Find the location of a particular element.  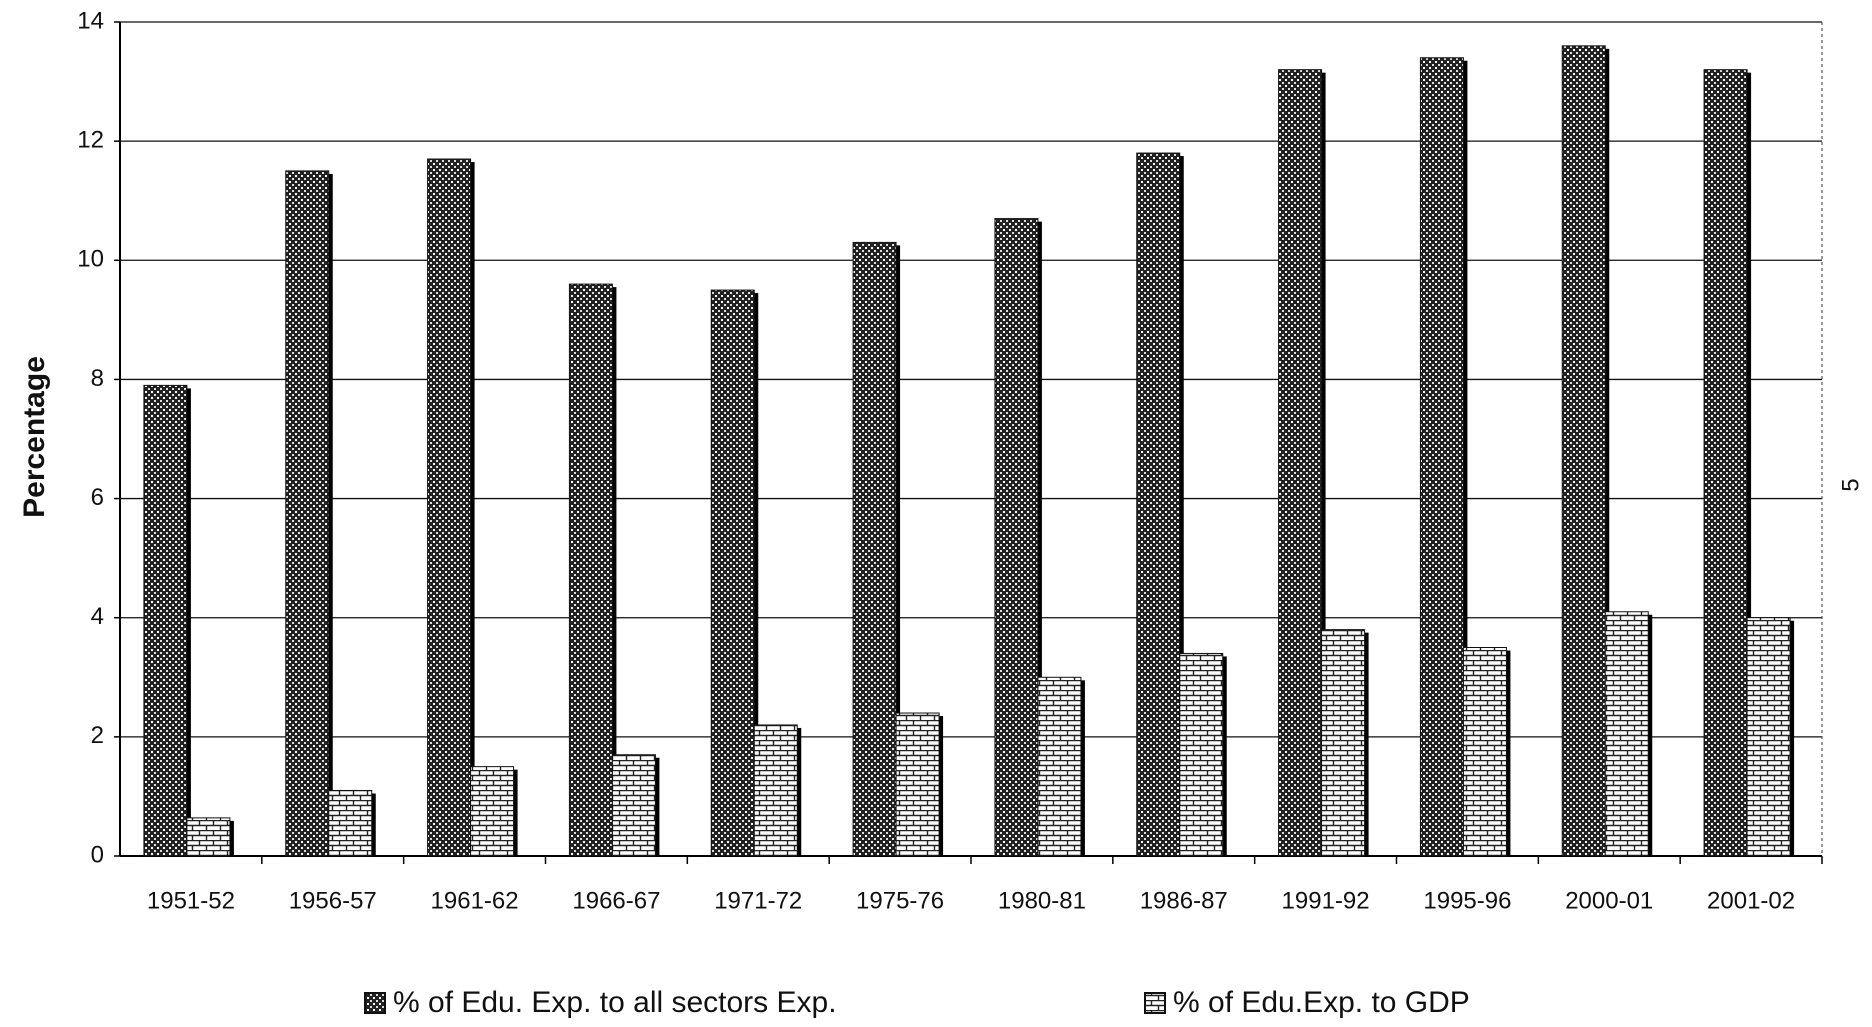

x-tick-label: 1966-67 is located at coordinates (616, 900).